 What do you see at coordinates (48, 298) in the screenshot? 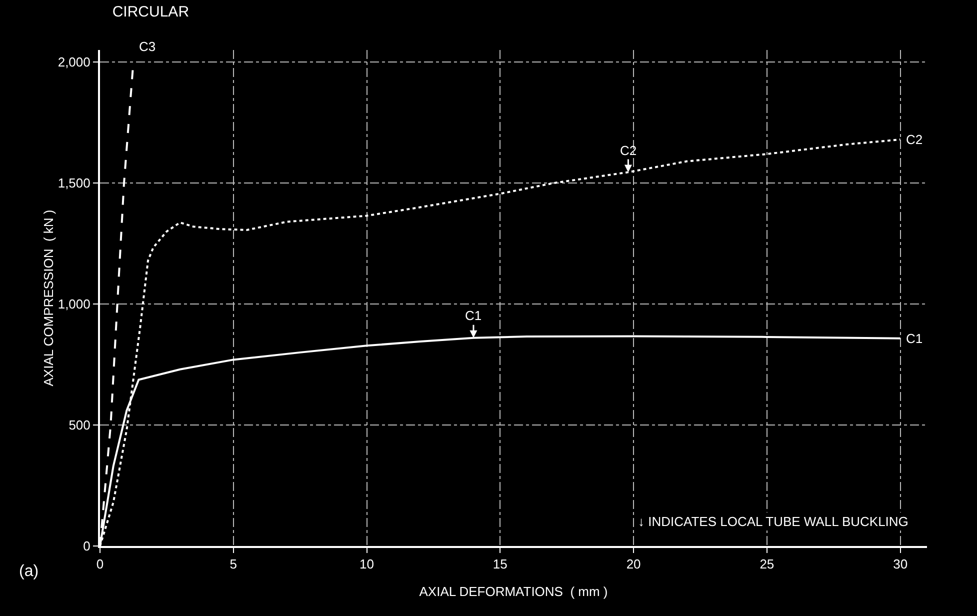
I see `y-axis-title: AXIAL COMPRESSION ( kN )` at bounding box center [48, 298].